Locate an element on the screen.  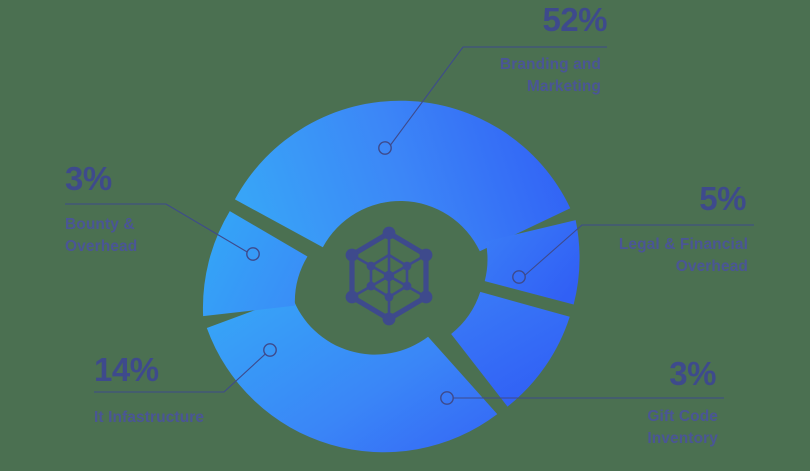
label-gift-code-inventory-line1: Gift Code is located at coordinates (682, 416).